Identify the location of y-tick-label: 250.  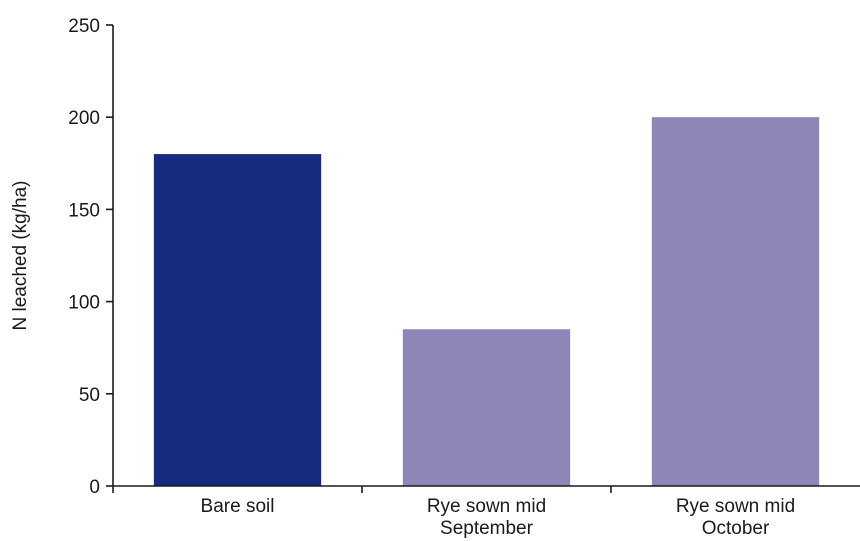
(84, 26).